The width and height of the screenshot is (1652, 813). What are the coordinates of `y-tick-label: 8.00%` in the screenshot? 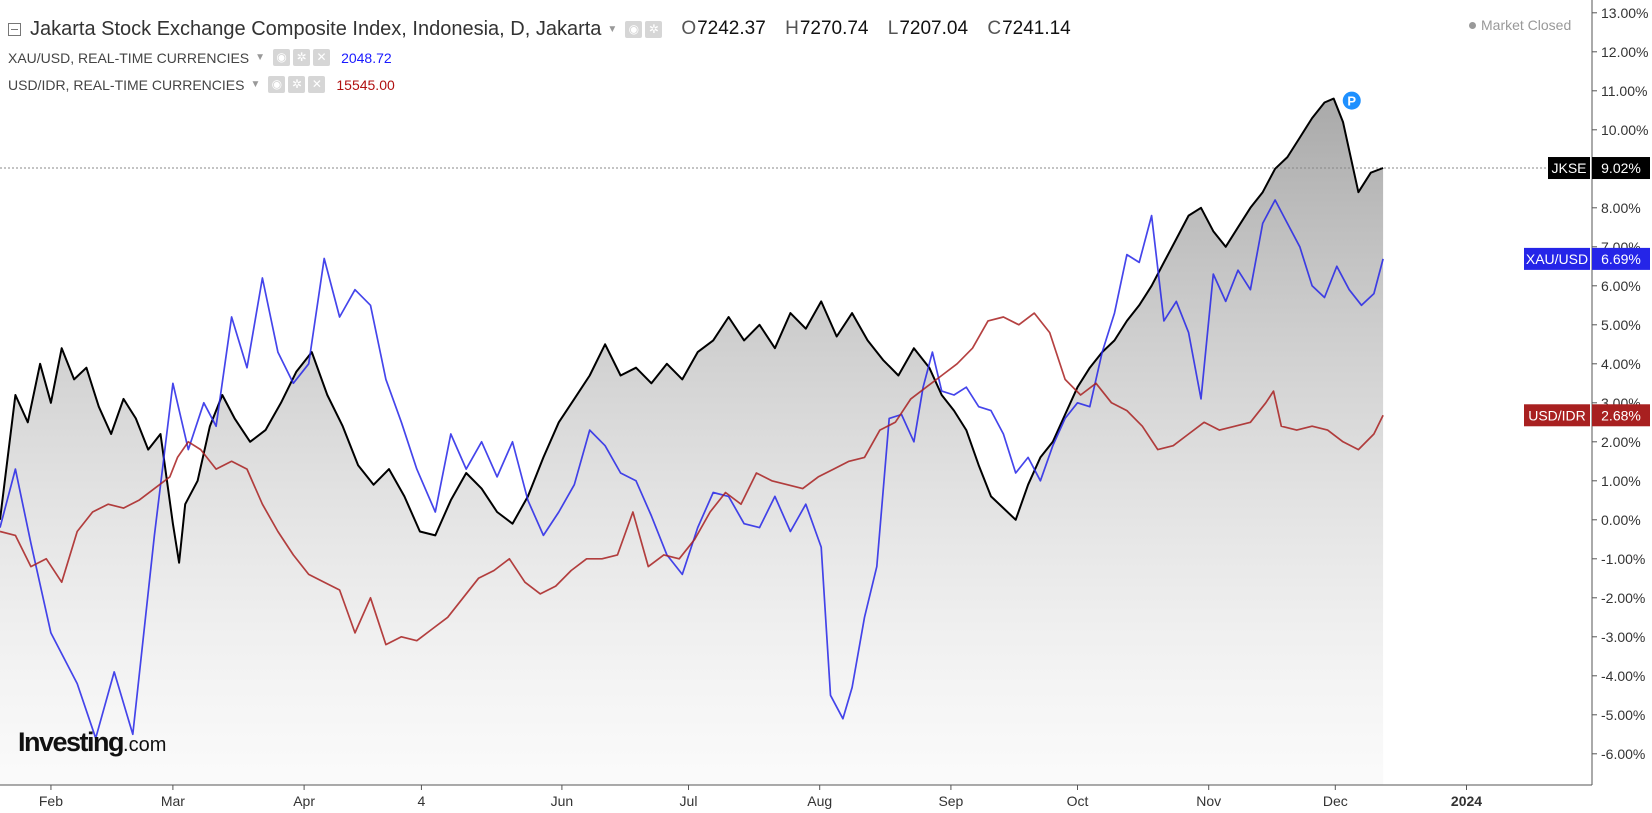 It's located at (1621, 208).